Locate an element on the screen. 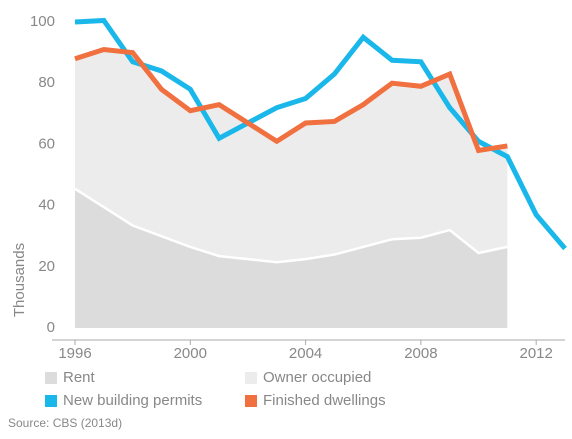 This screenshot has width=572, height=439. legend-label: New building permits is located at coordinates (132, 400).